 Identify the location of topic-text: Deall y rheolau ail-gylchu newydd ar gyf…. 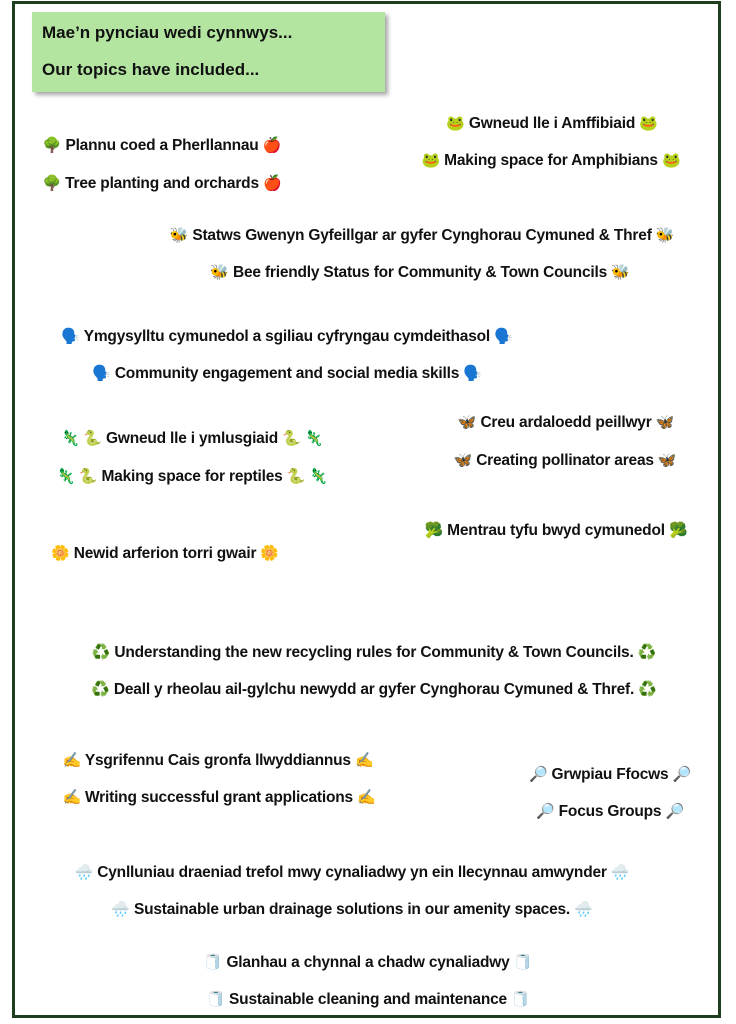
(374, 689).